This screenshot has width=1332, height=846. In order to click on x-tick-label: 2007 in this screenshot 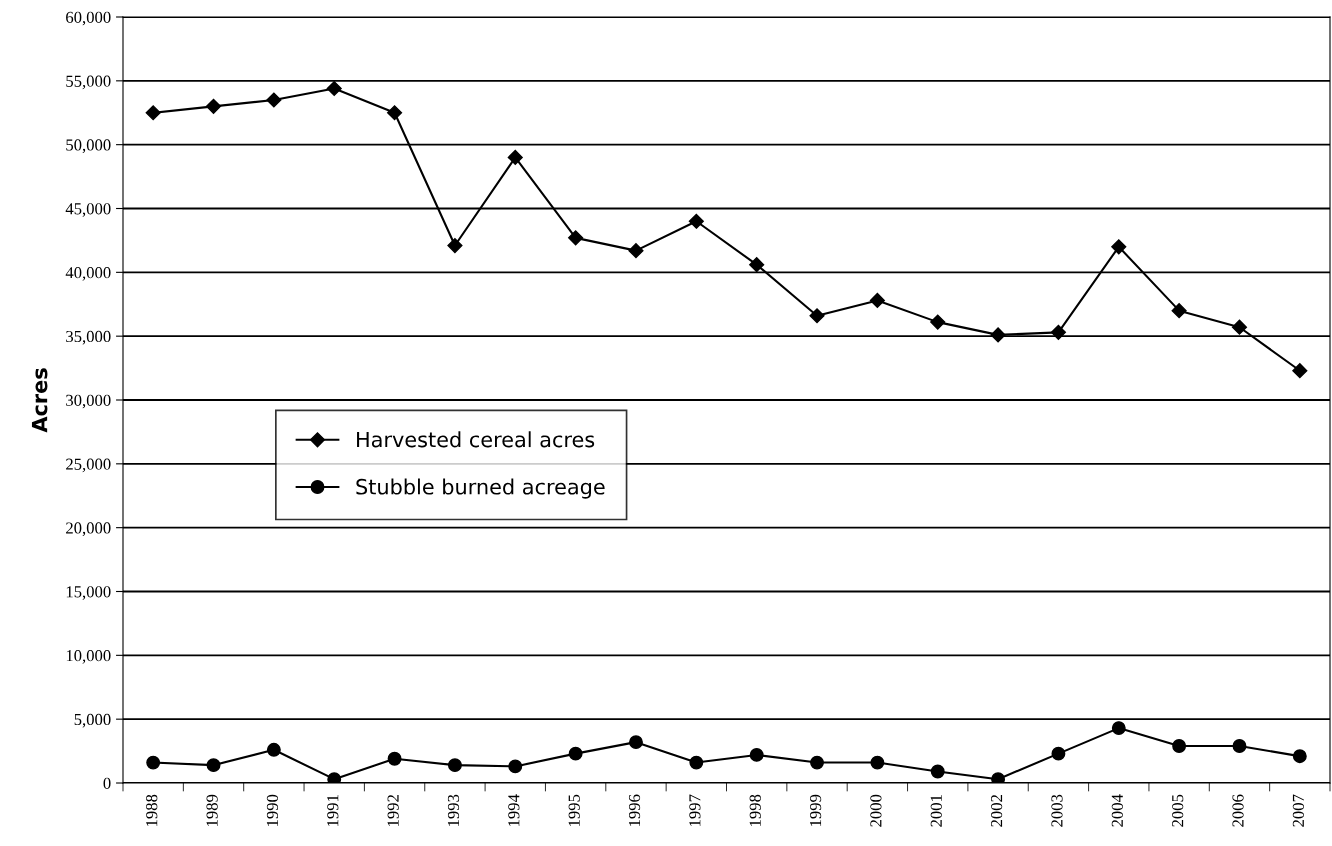, I will do `click(1298, 810)`.